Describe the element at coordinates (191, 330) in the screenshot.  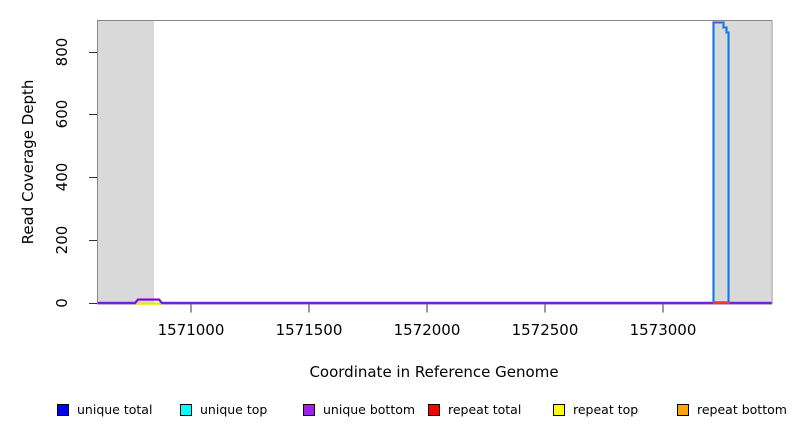
I see `x-tick-label: 1571000` at that location.